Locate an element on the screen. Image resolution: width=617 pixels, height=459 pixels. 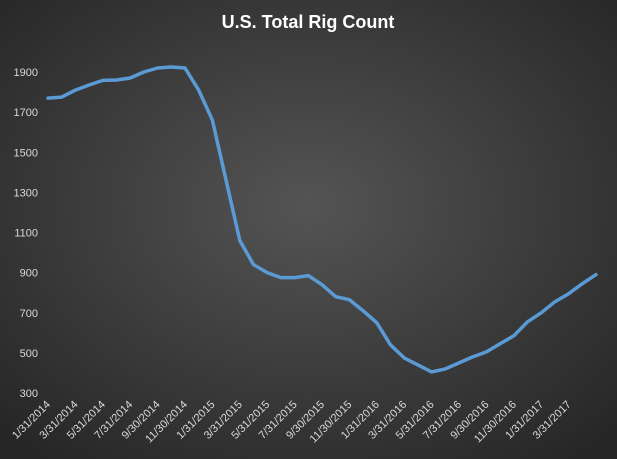
y-tick-label: 1500 is located at coordinates (26, 153).